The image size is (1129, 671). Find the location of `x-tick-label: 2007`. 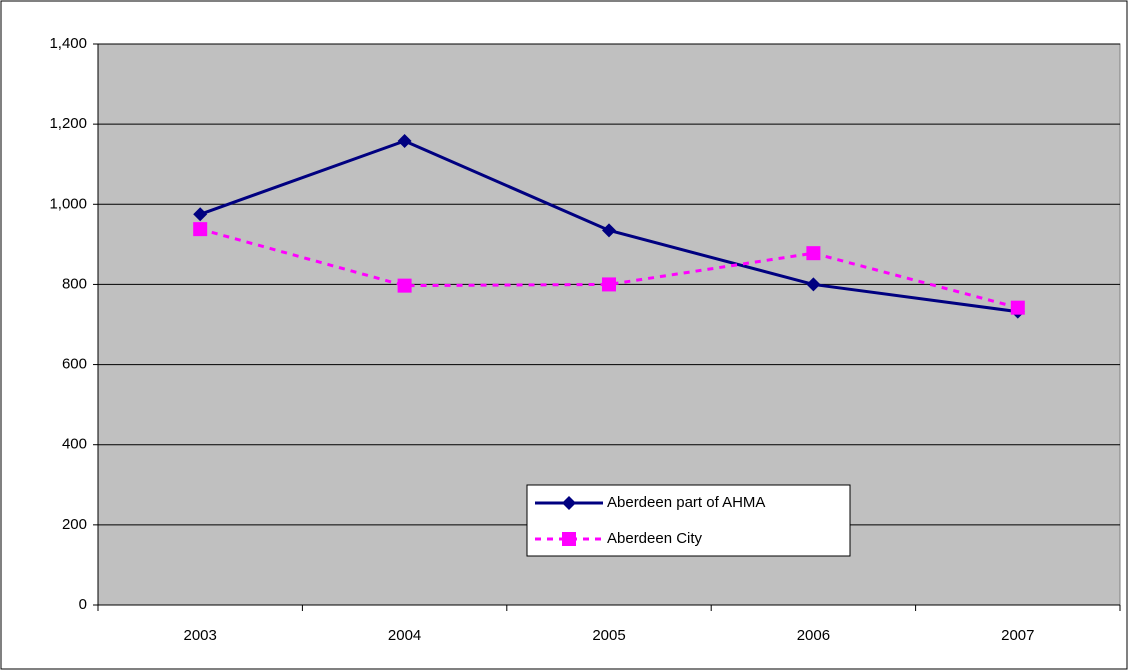

x-tick-label: 2007 is located at coordinates (1017, 635).